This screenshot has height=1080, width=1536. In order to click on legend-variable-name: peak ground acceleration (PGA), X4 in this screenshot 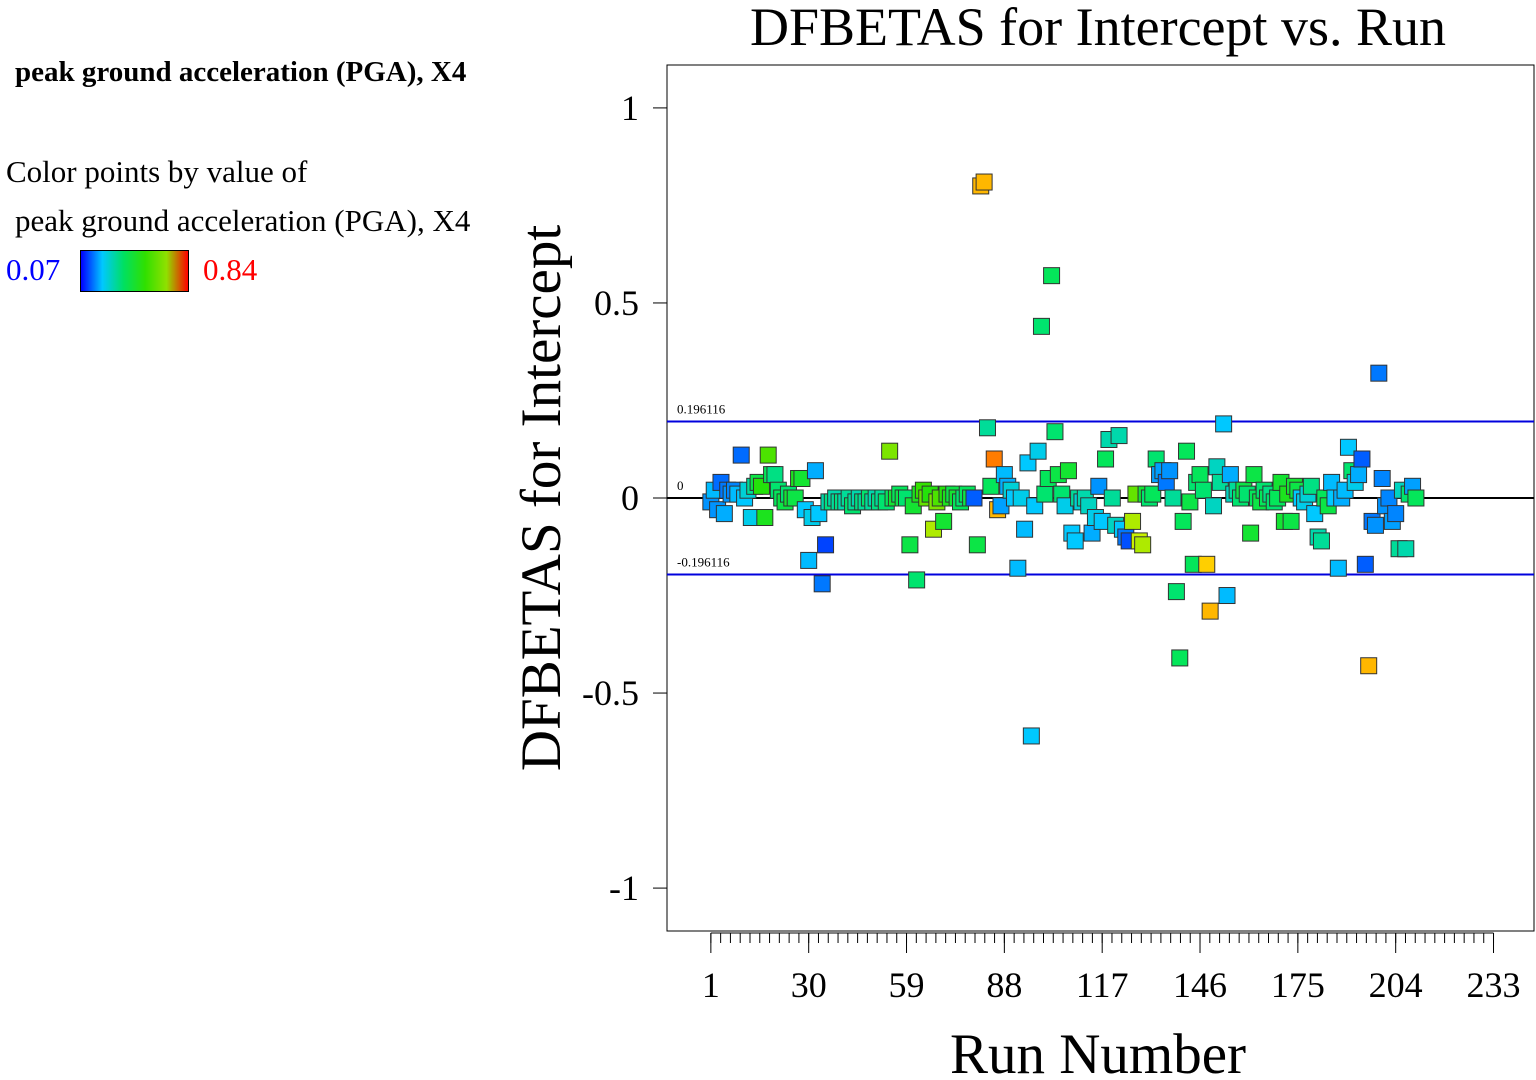, I will do `click(243, 220)`.